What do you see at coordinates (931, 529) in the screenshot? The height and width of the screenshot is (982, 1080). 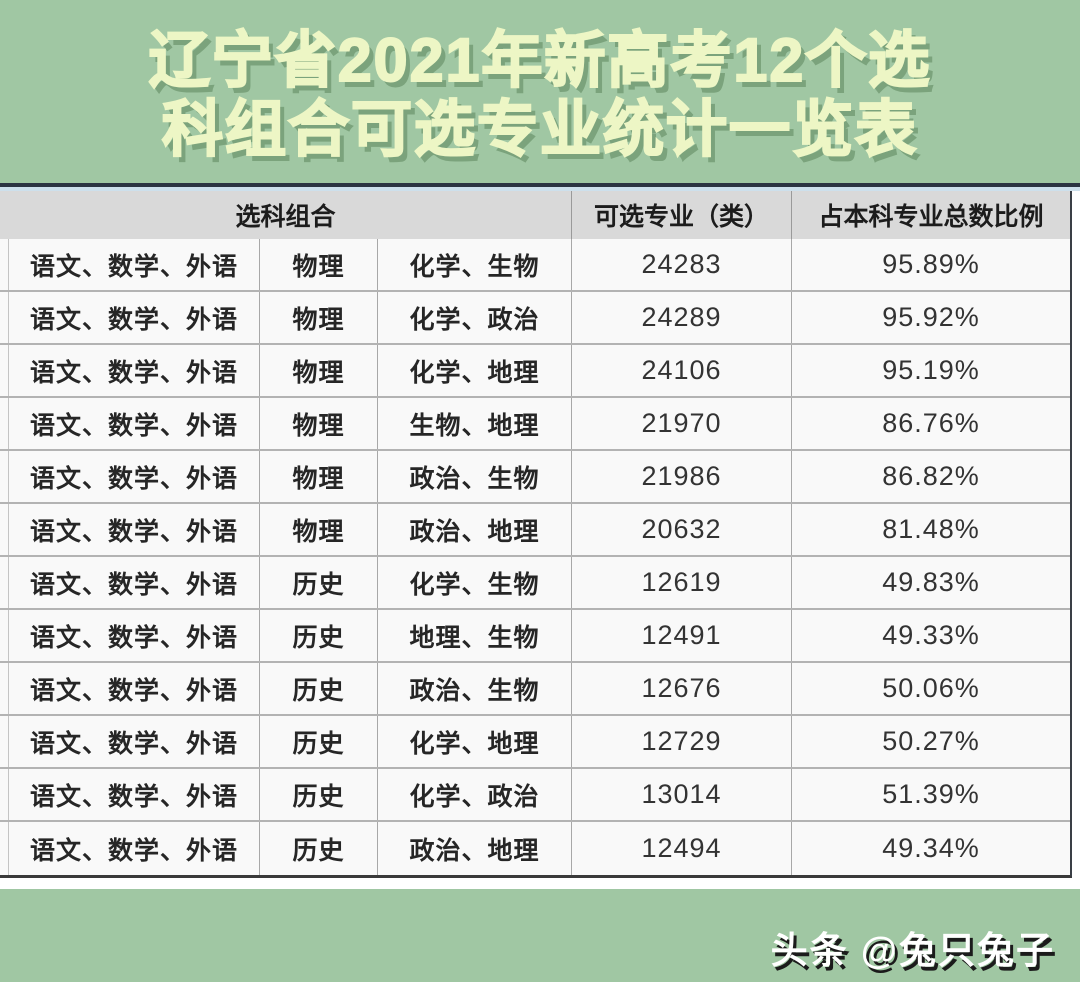 I see `cell-ratio: 81.48%` at bounding box center [931, 529].